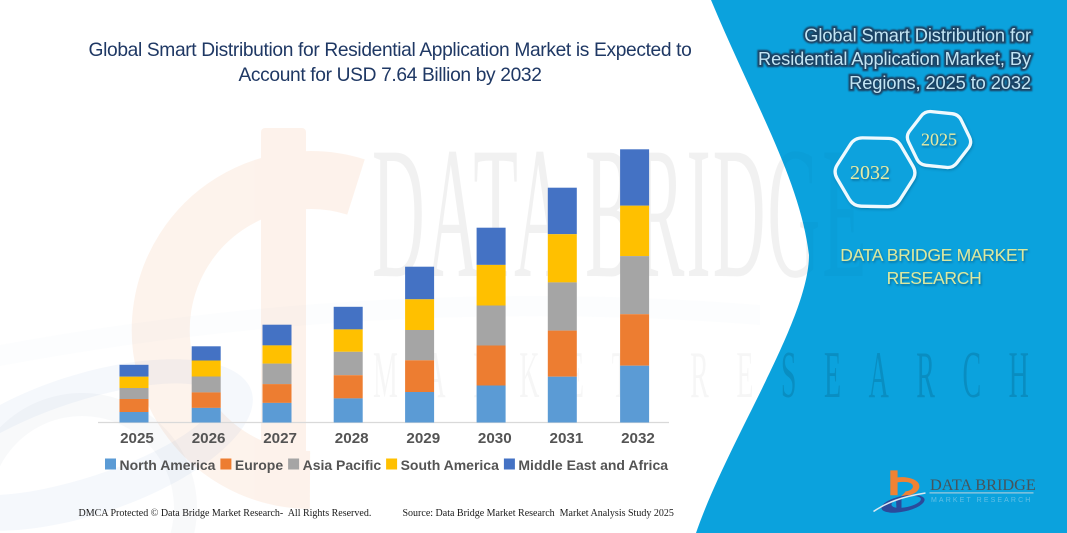 The width and height of the screenshot is (1067, 533). Describe the element at coordinates (917, 35) in the screenshot. I see `svg-text: Global Smart Distribution for` at that location.